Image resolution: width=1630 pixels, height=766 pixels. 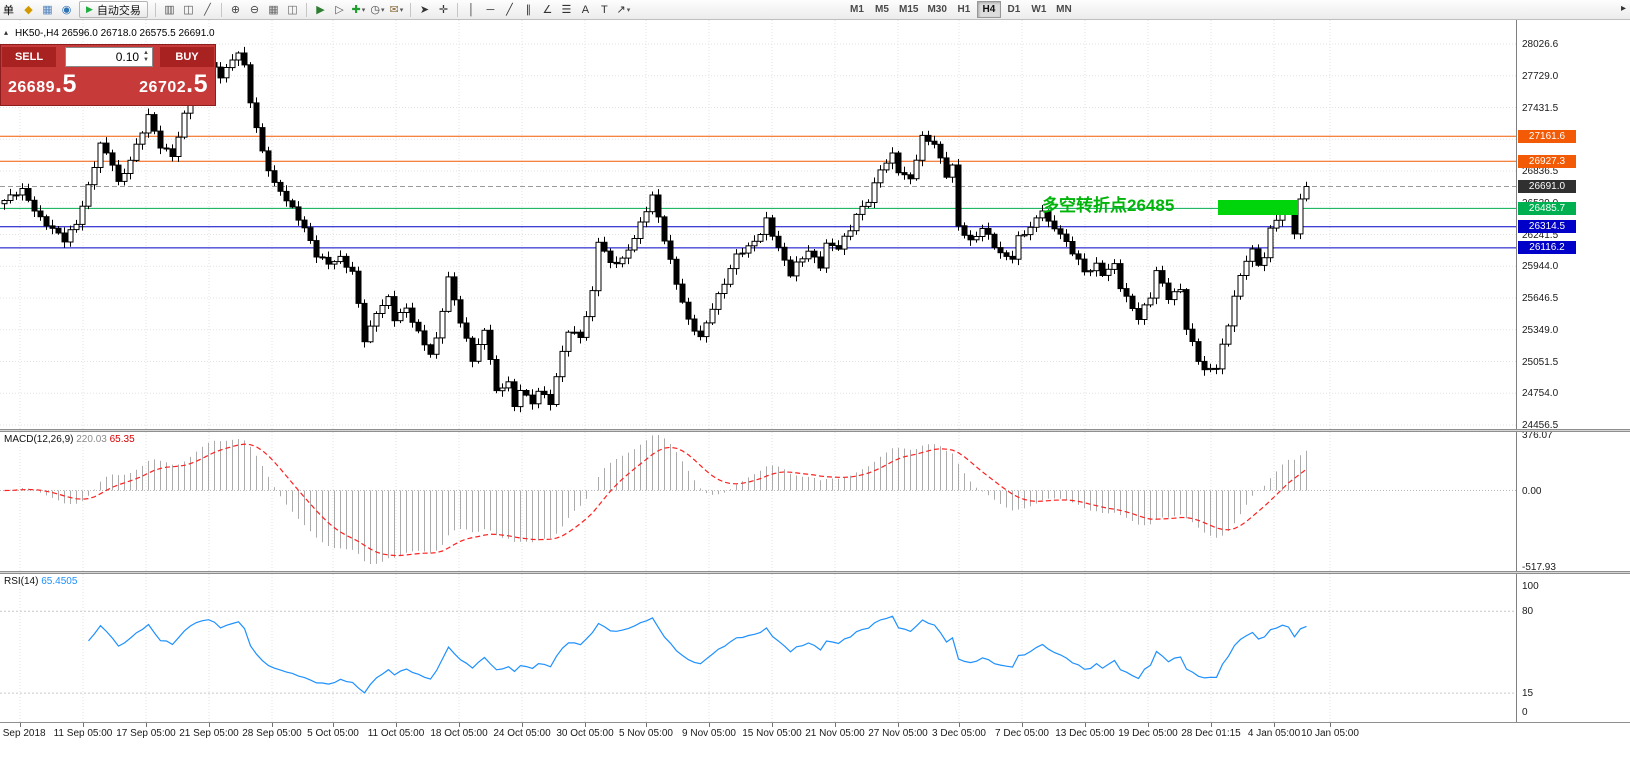 I want to click on candle-chart-icon: ◫, so click(x=188, y=10).